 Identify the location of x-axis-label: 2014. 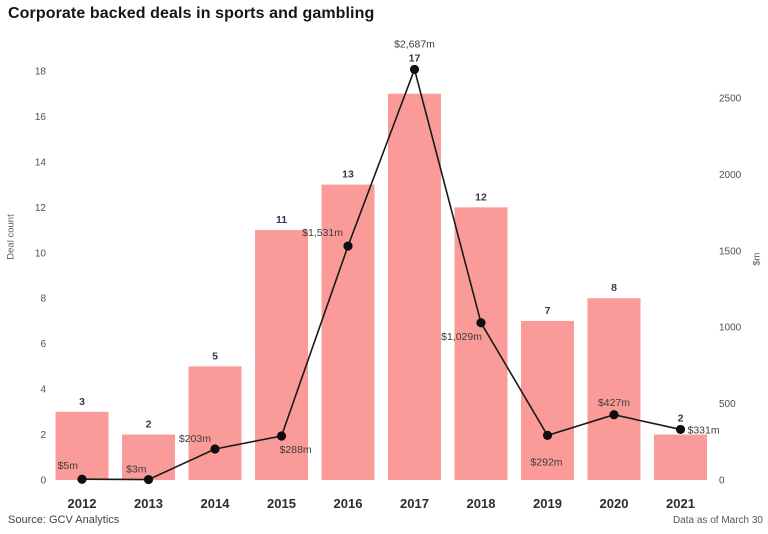
(216, 503).